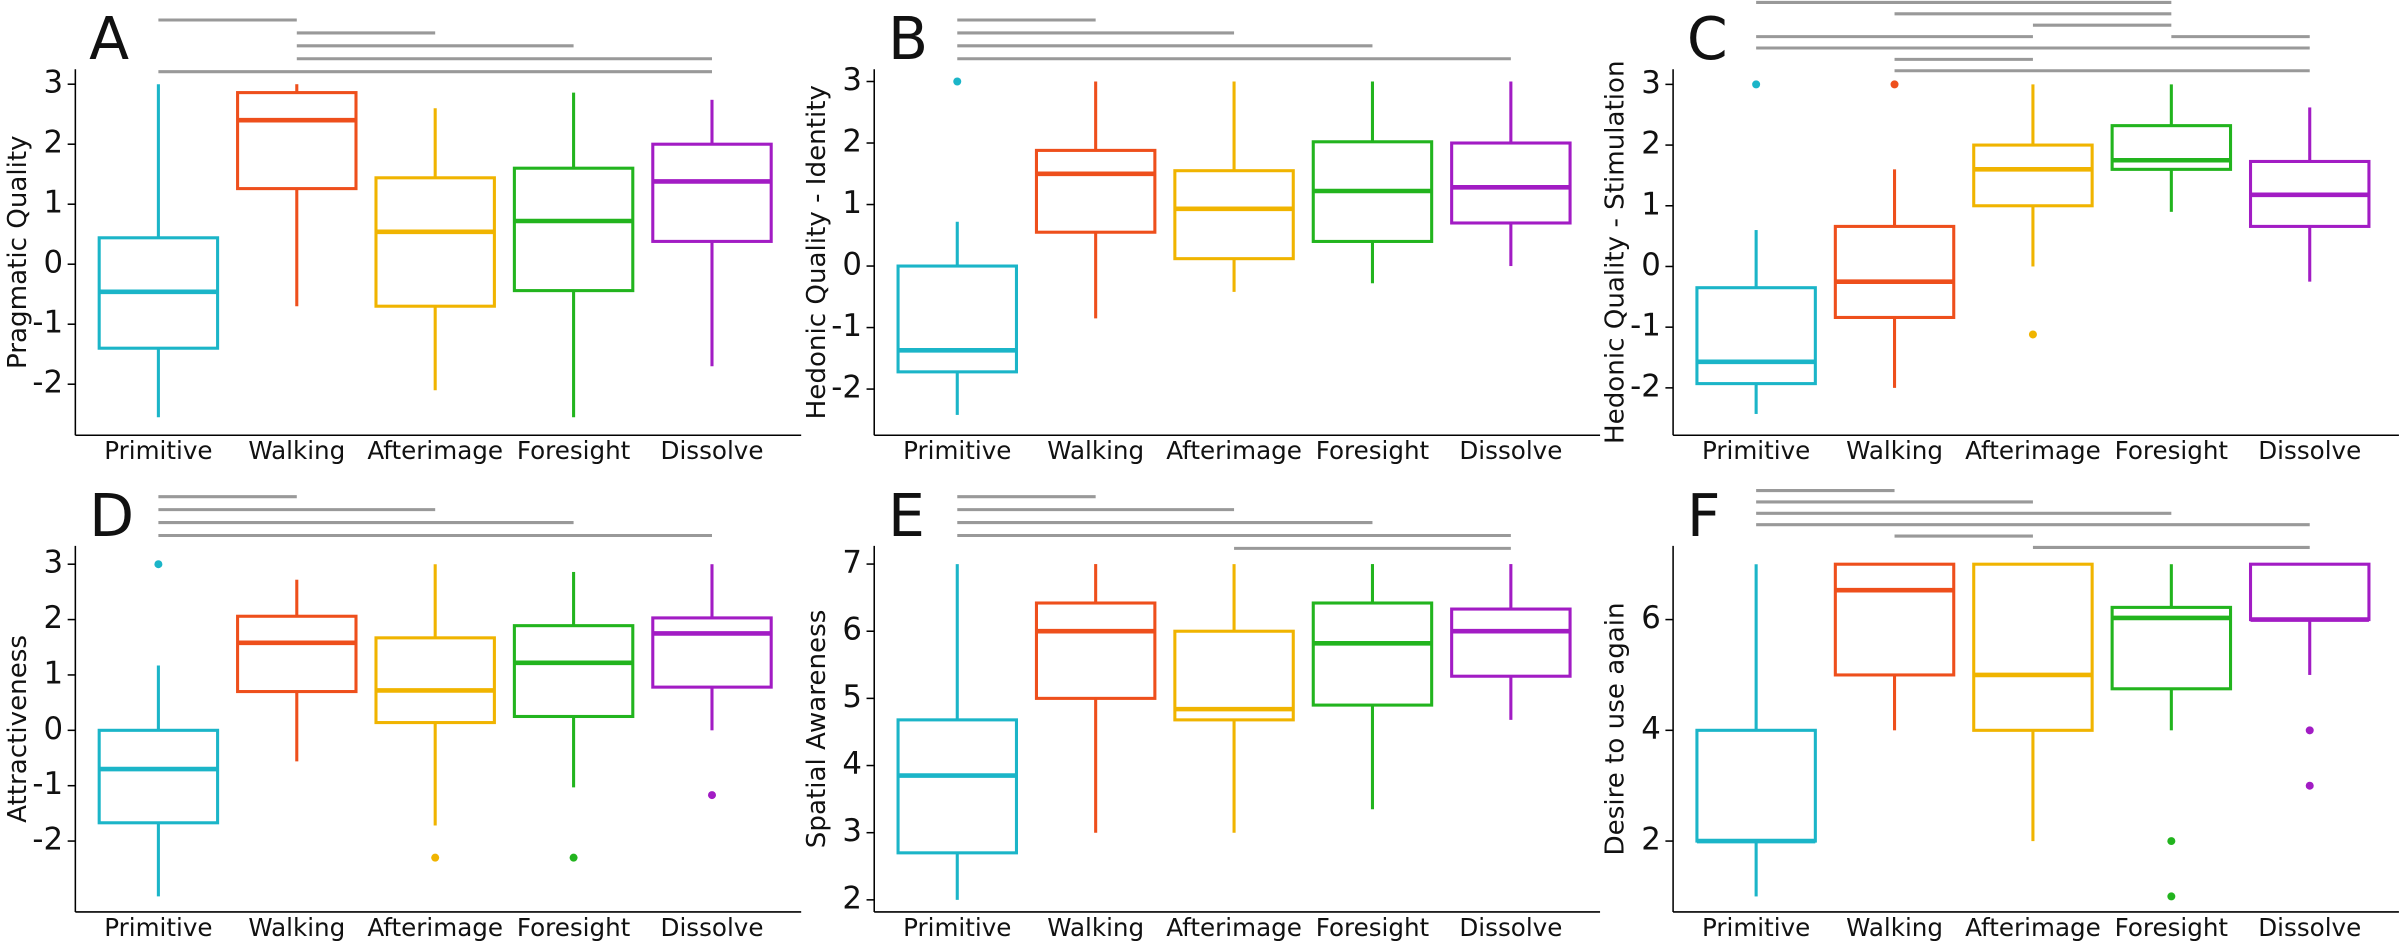 Image resolution: width=2402 pixels, height=949 pixels. Describe the element at coordinates (1616, 252) in the screenshot. I see `y-axis-label: Hedonic Quality - Stimulation` at that location.